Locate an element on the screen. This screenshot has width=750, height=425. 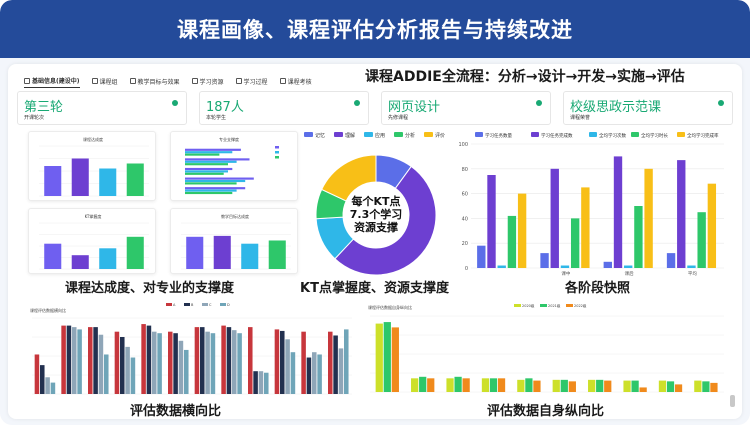
info-icon is located at coordinates (27, 80).